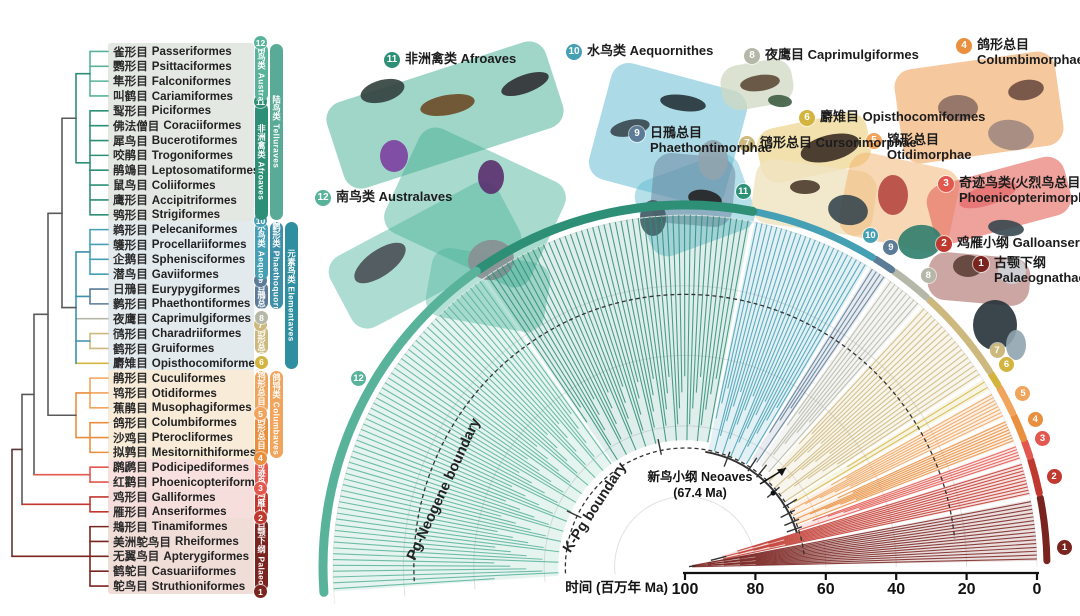  I want to click on clade-label-aequornithes: 10 水鸟类 Aequornithes, so click(639, 51).